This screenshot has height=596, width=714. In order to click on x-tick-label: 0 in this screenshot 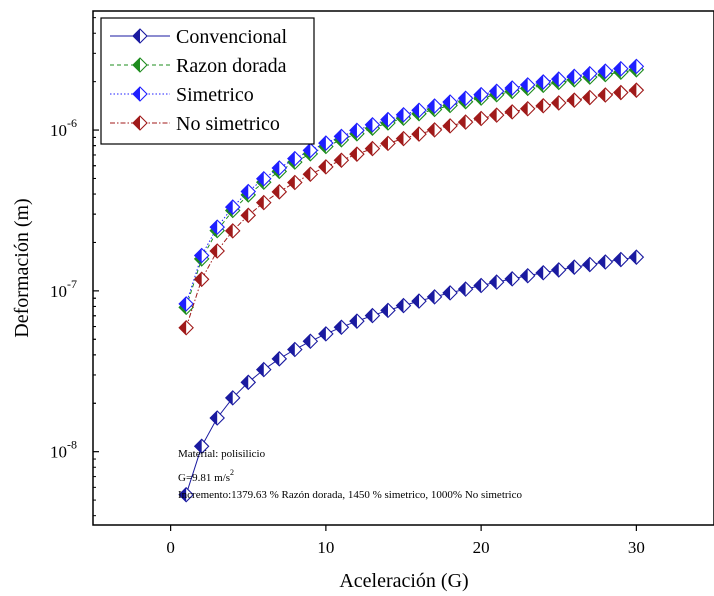, I will do `click(170, 547)`.